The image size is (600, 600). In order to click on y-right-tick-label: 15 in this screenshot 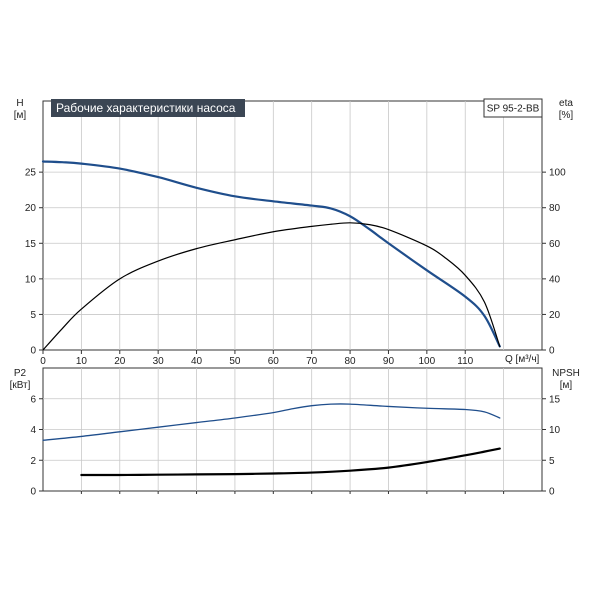, I will do `click(555, 399)`.